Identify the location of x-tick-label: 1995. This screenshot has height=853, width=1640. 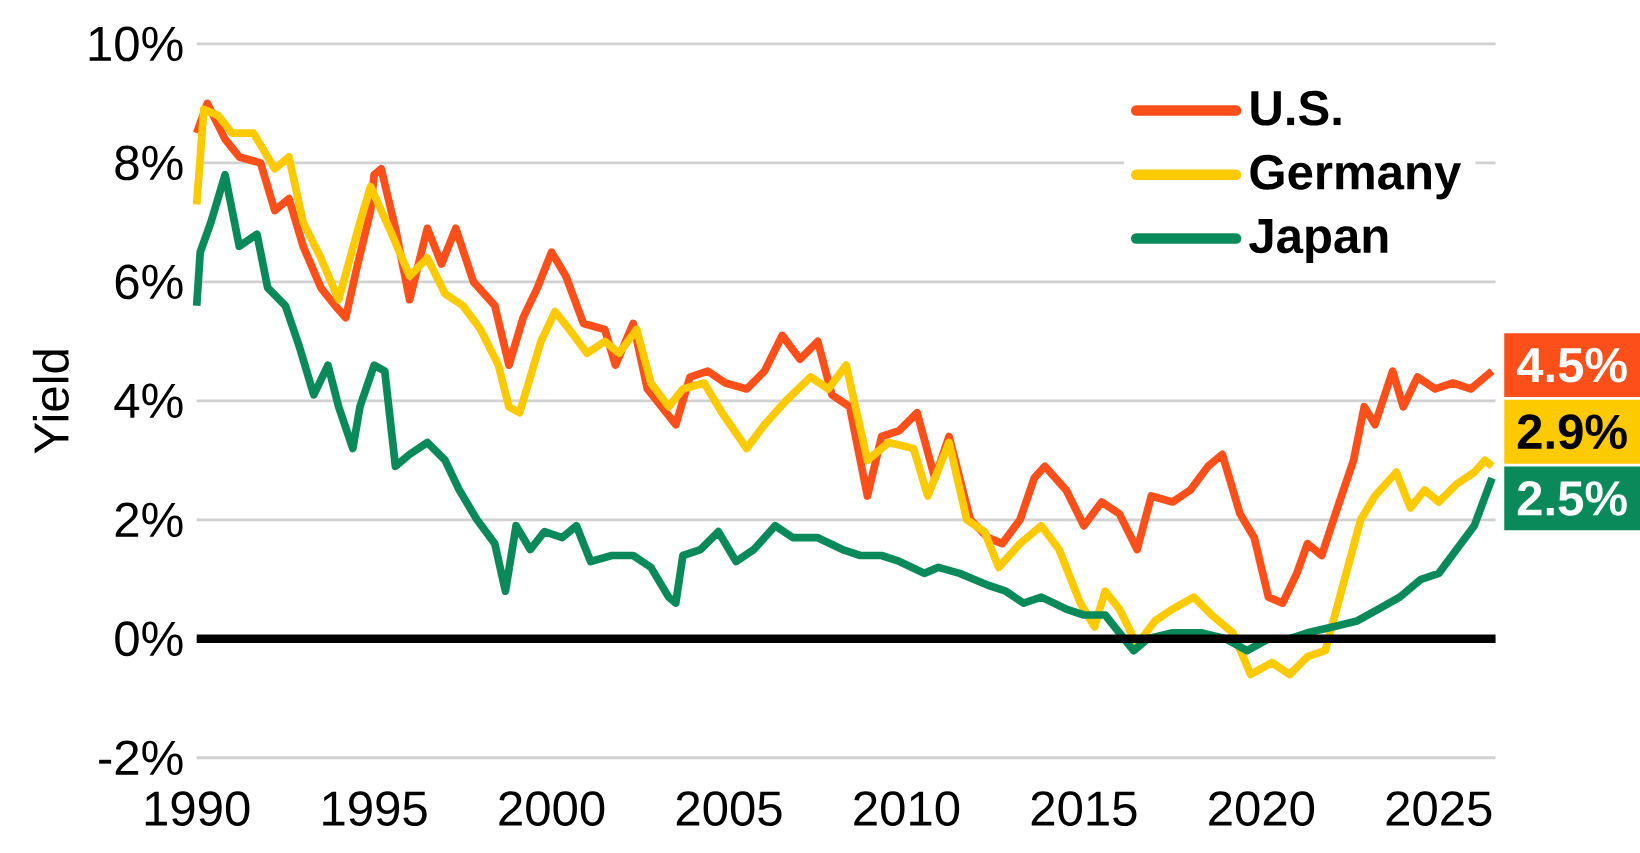
(375, 809).